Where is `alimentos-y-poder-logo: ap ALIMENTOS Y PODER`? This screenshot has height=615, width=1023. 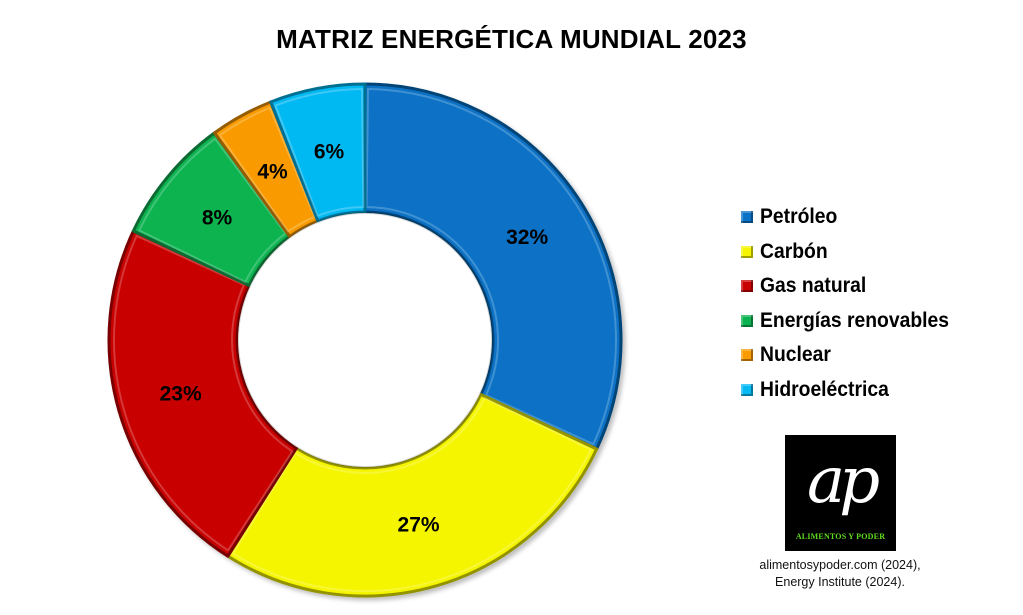
alimentos-y-poder-logo: ap ALIMENTOS Y PODER is located at coordinates (840, 493).